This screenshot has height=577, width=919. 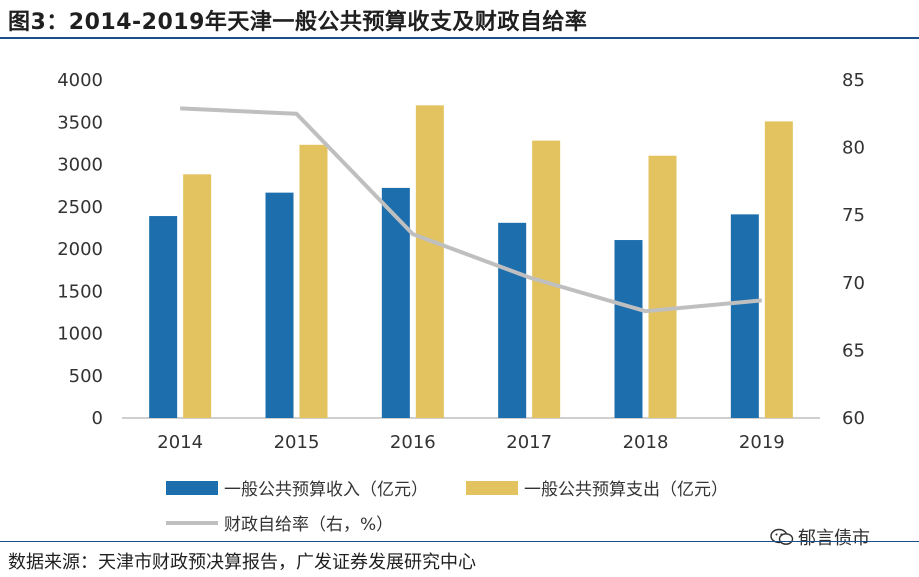 I want to click on left-tick-label: 500, so click(x=86, y=376).